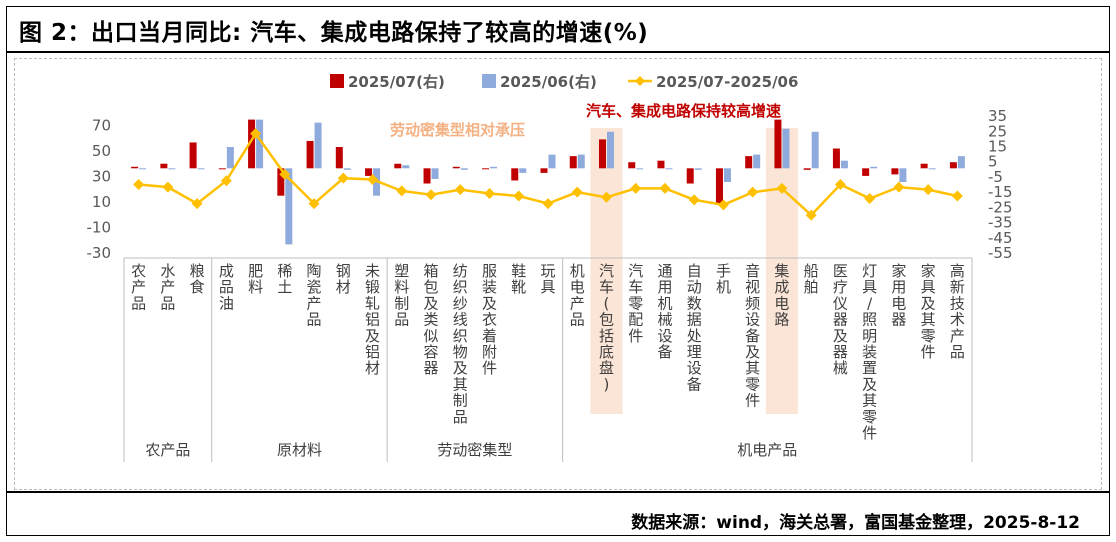 This screenshot has height=542, width=1116. What do you see at coordinates (167, 287) in the screenshot?
I see `category-label: 水产品` at bounding box center [167, 287].